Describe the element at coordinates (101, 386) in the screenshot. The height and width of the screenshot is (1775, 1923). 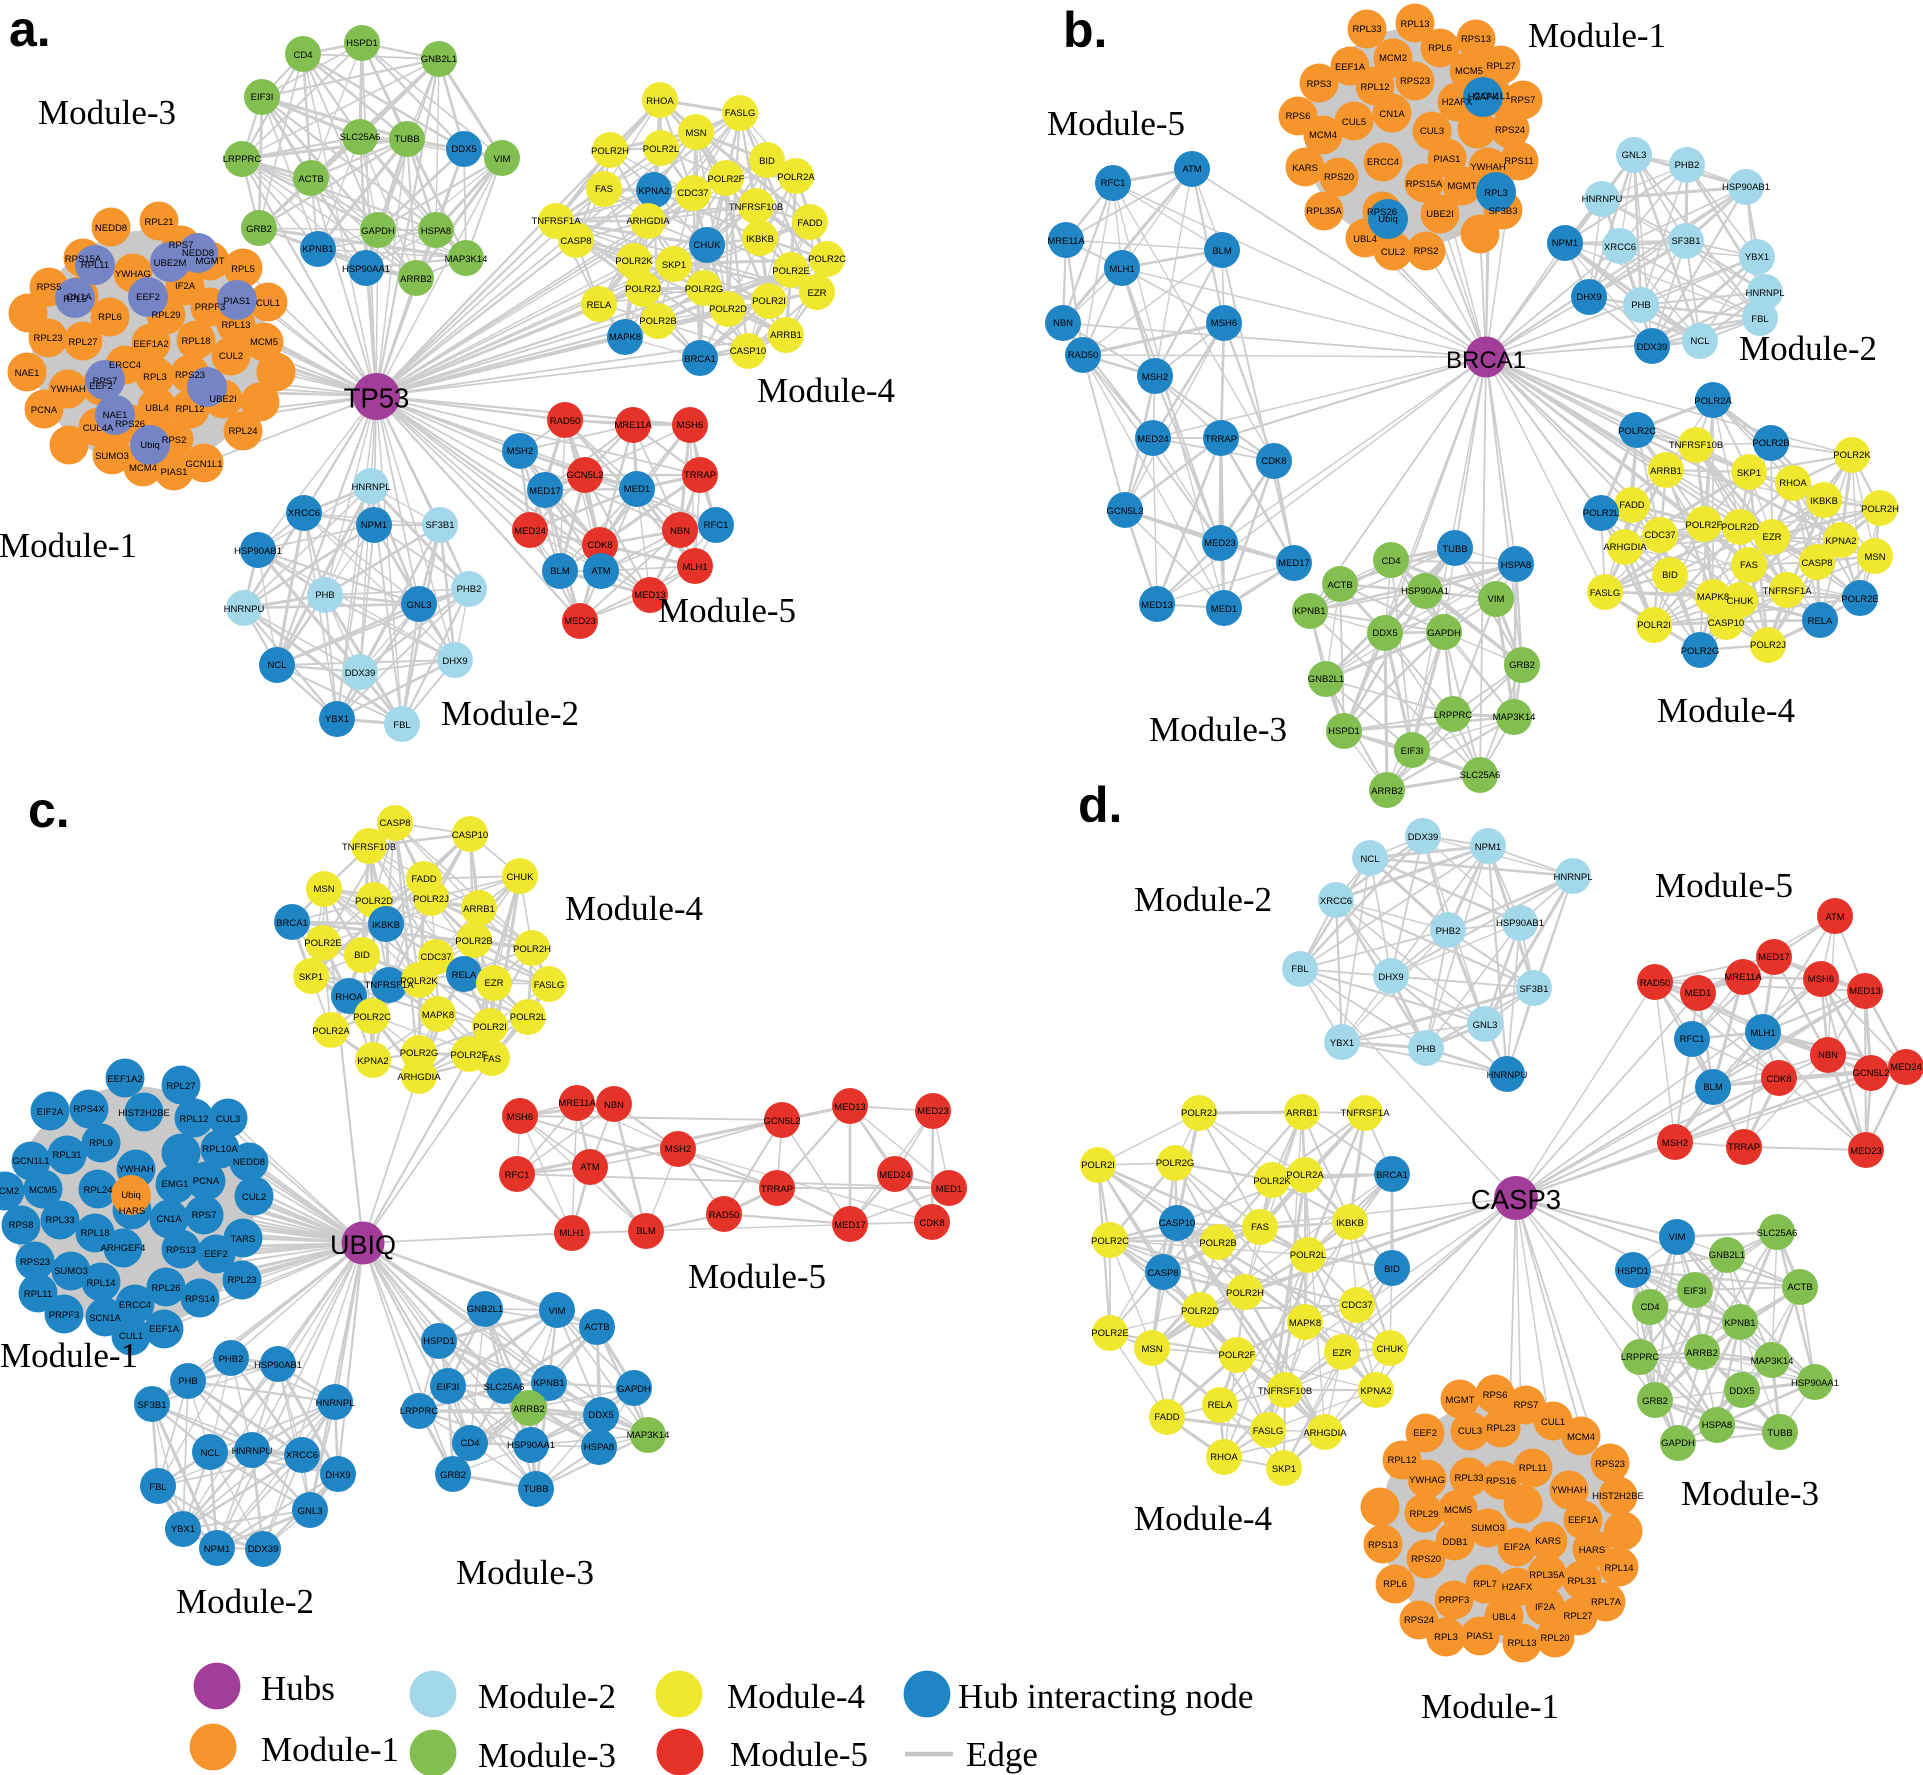
I see `svg-text: EEF2` at that location.